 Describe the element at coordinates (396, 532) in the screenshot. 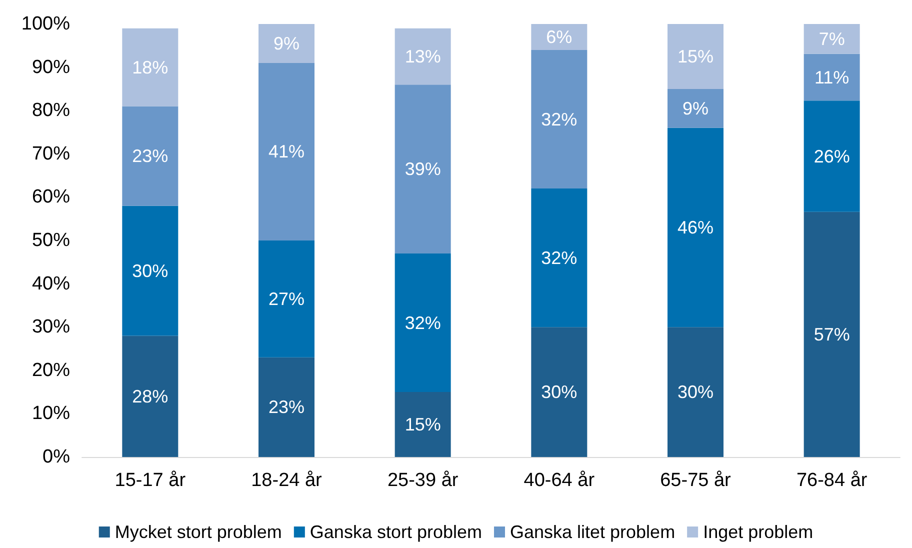

I see `legend-label: Ganska stort problem` at that location.